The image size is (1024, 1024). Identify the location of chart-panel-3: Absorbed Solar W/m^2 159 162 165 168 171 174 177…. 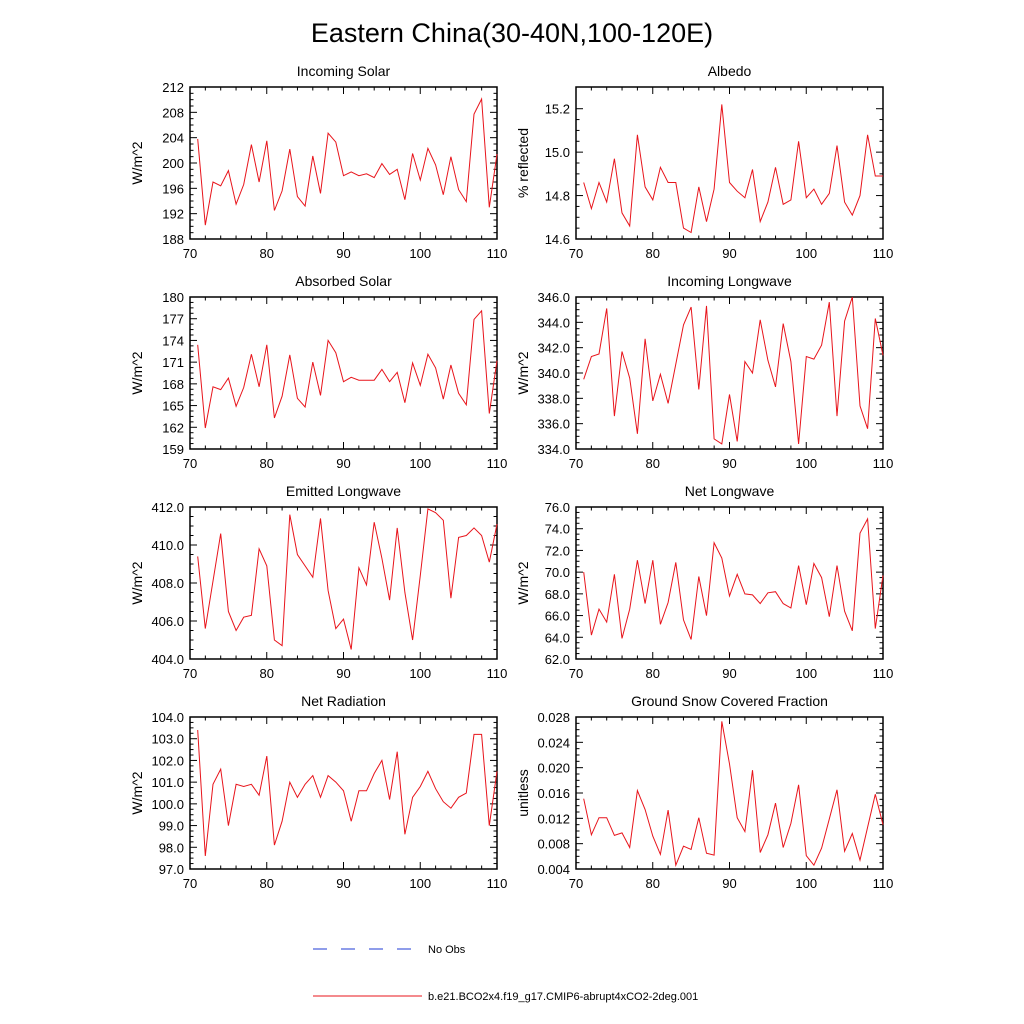
(318, 372).